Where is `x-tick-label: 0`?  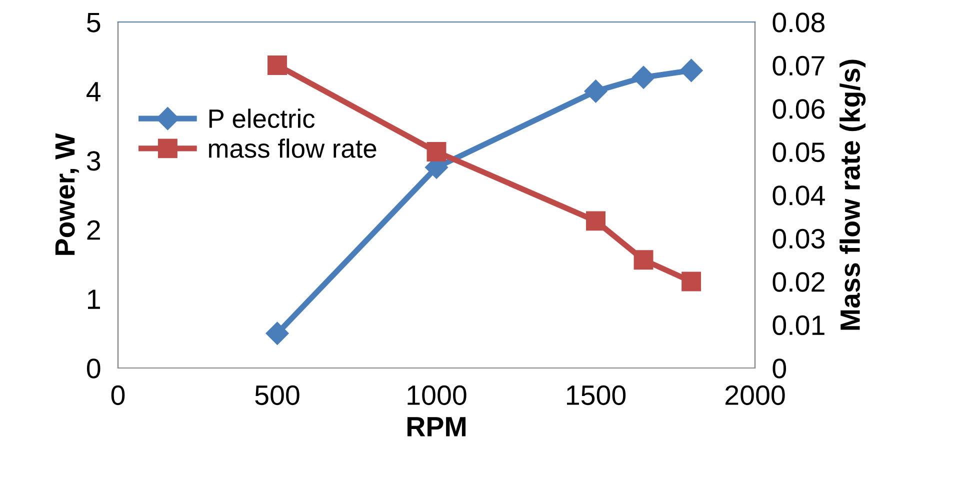
x-tick-label: 0 is located at coordinates (118, 395).